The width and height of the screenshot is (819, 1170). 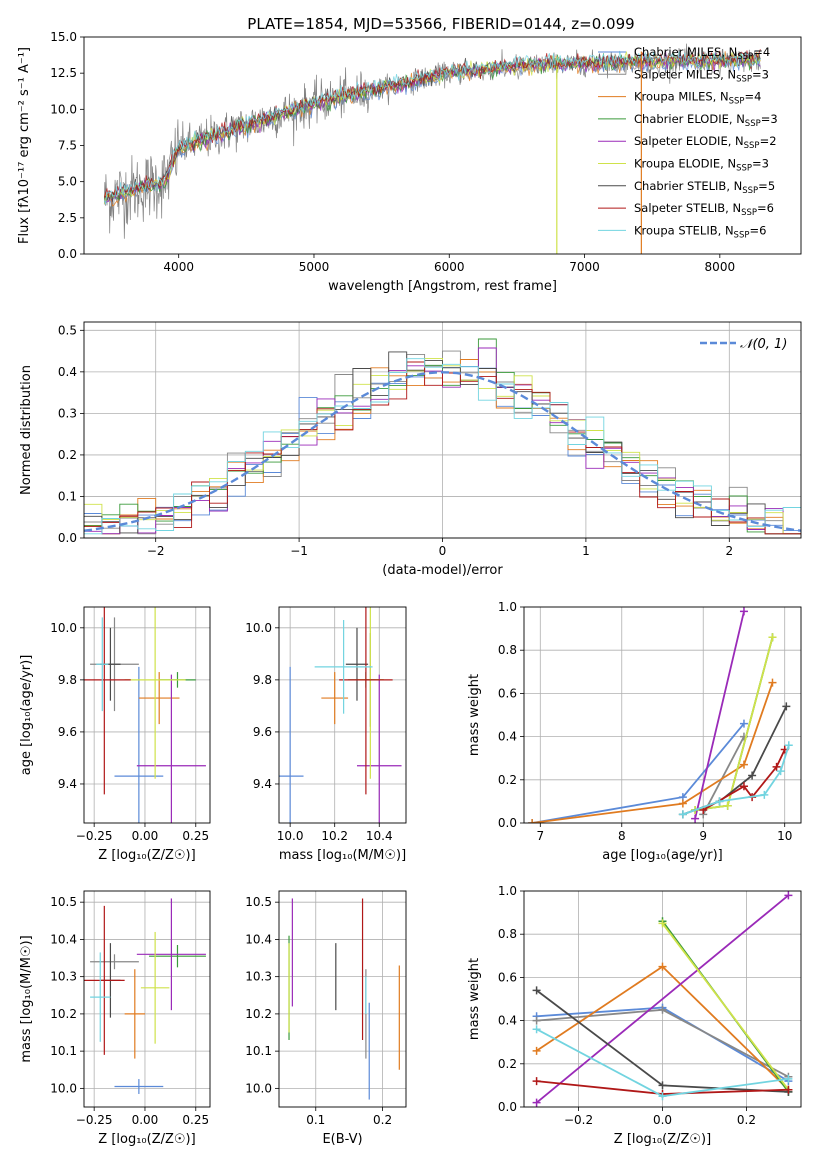 I want to click on y-tick-label: 15.0, so click(x=63, y=37).